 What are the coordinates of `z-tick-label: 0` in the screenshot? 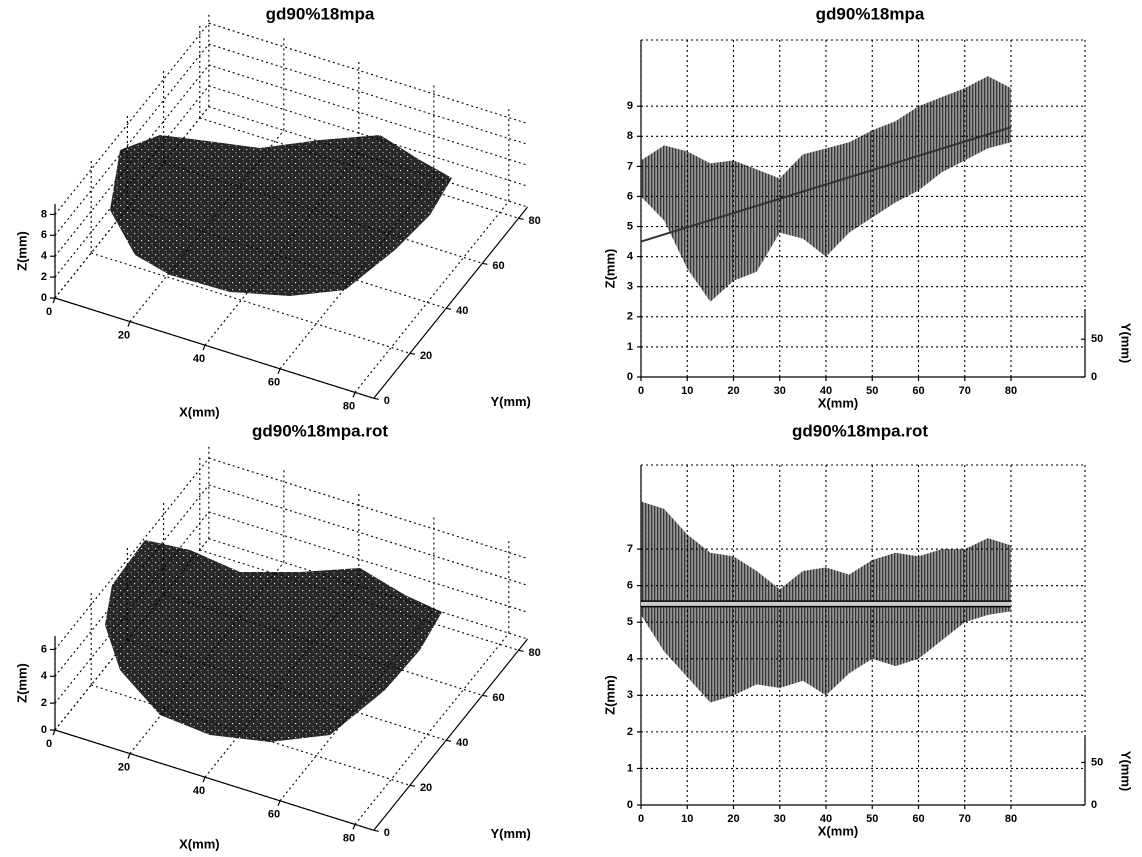 It's located at (44, 730).